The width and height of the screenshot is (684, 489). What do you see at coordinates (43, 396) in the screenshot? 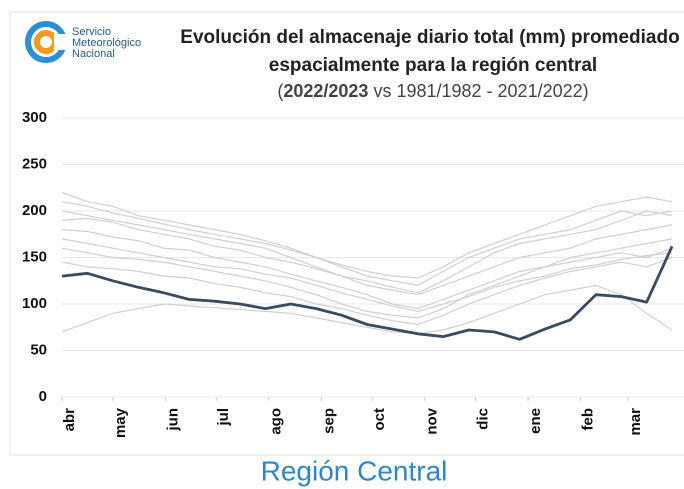
I see `y-tick-label: 0` at bounding box center [43, 396].